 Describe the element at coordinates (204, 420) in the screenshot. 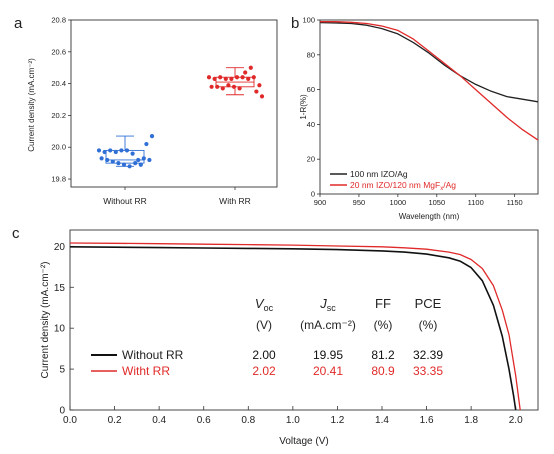

I see `x-tick-label-c-3: 0.6` at that location.